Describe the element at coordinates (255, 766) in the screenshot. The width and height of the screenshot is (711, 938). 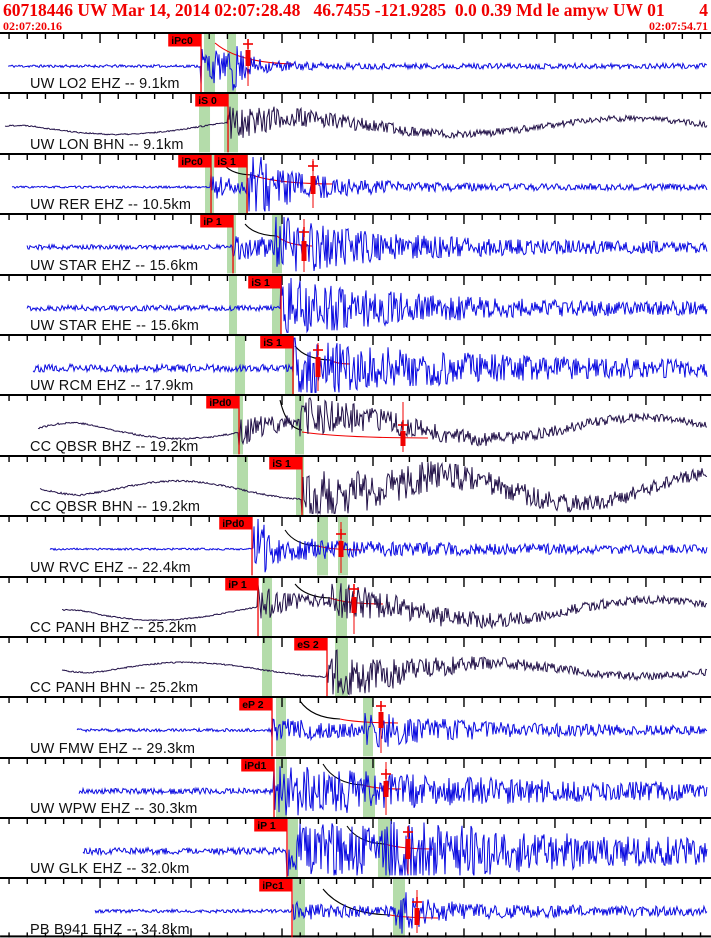
I see `pick-label-text: iPd1` at that location.